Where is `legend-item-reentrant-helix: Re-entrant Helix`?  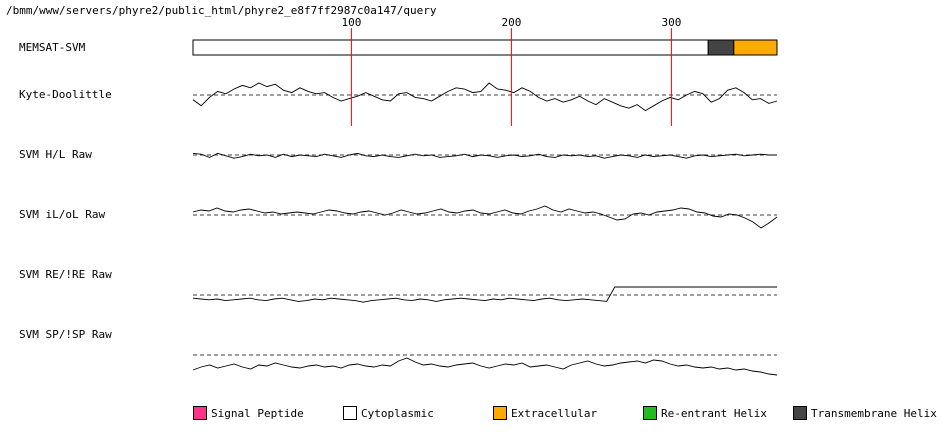 legend-item-reentrant-helix: Re-entrant Helix is located at coordinates (705, 413).